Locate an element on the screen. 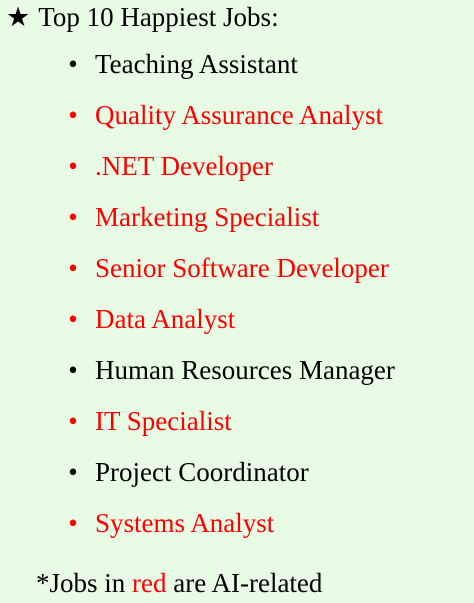 The width and height of the screenshot is (474, 603). job-item-8: • IT Specialist is located at coordinates (237, 428).